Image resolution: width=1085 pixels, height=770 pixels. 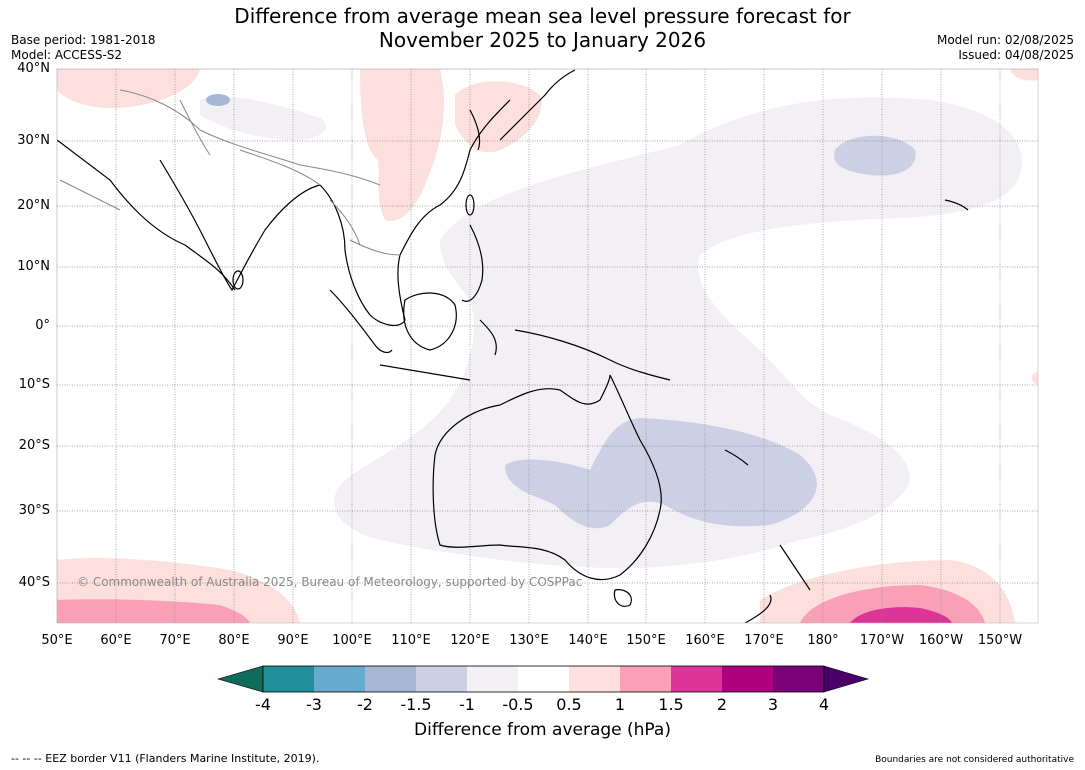 What do you see at coordinates (518, 704) in the screenshot?
I see `colorbar-tick-label: -0.5` at bounding box center [518, 704].